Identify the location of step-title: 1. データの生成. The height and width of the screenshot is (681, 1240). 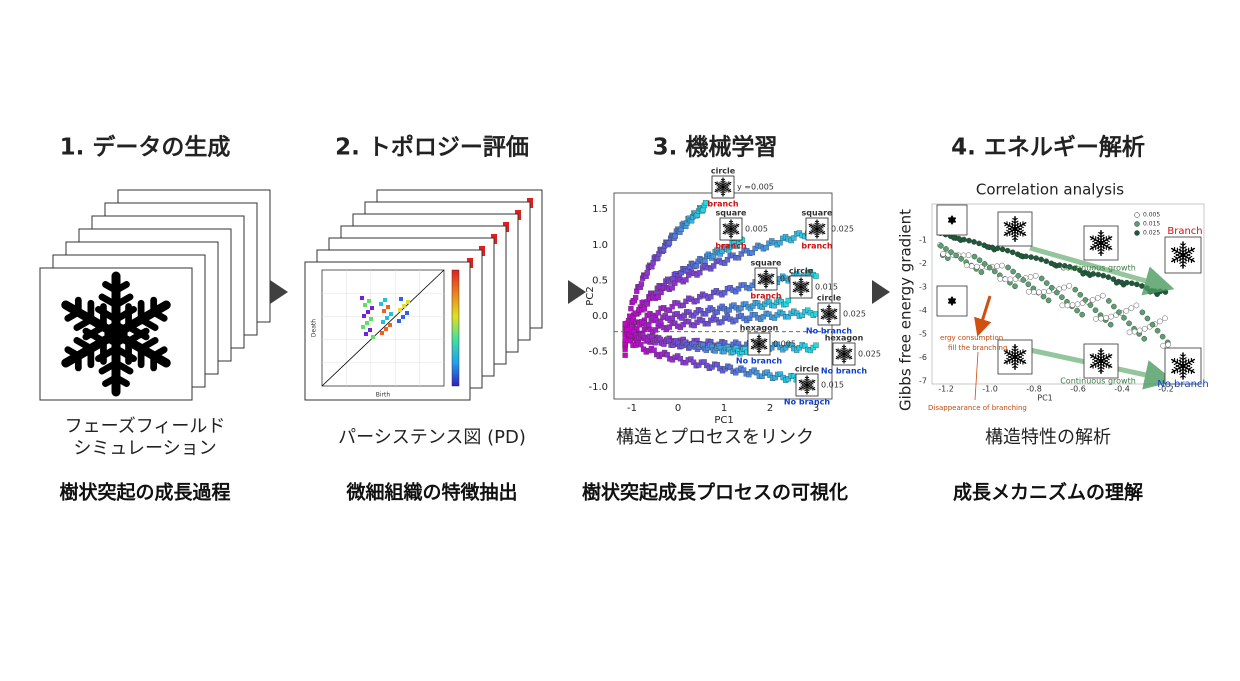
(145, 147).